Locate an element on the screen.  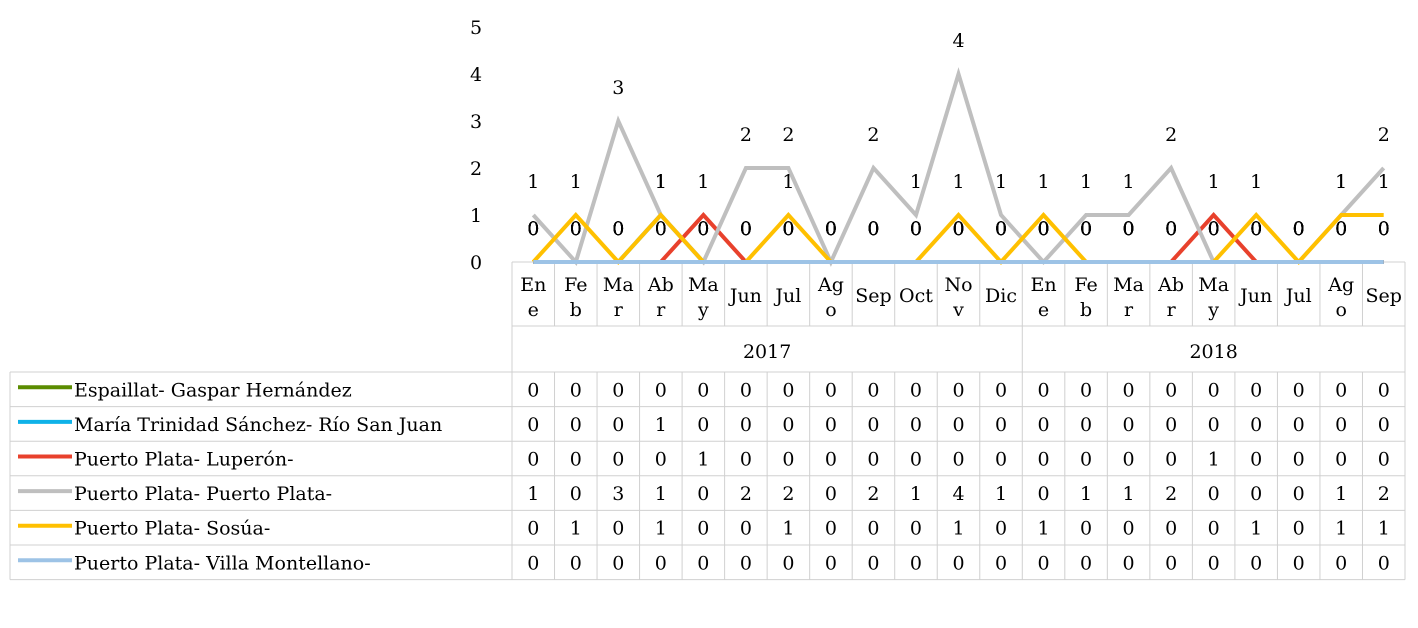
x-tick-label: Ma is located at coordinates (703, 285).